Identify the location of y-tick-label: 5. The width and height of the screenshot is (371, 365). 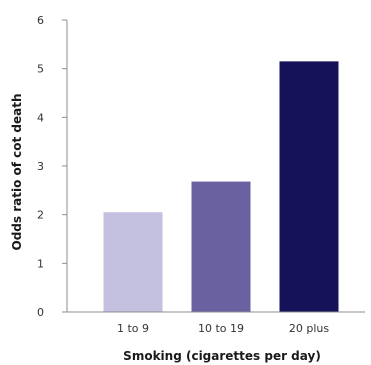
(40, 69).